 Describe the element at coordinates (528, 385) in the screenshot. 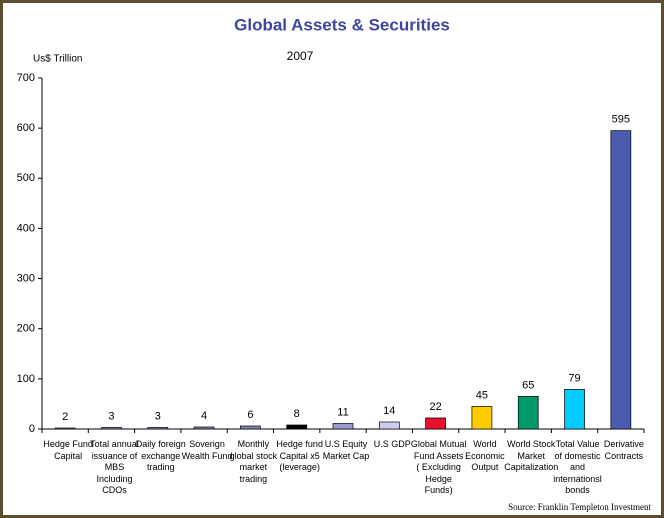

I see `value-label: 65` at that location.